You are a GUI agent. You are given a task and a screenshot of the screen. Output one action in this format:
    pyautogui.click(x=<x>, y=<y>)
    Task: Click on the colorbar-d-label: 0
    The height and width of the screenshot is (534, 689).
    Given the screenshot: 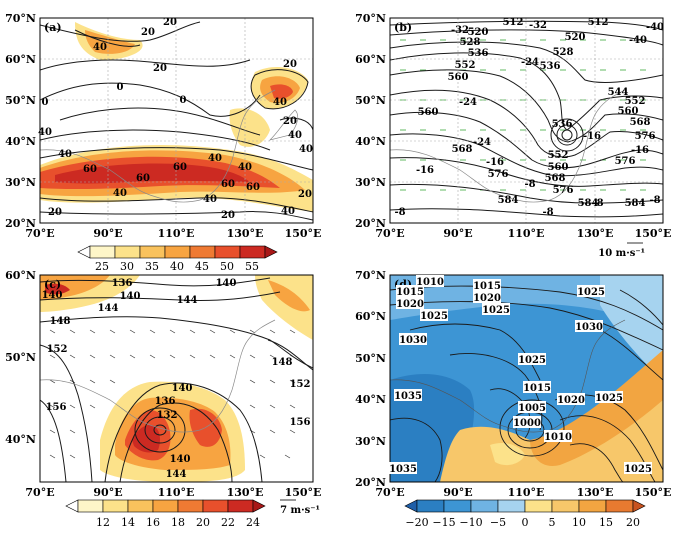 What is the action you would take?
    pyautogui.click(x=525, y=522)
    